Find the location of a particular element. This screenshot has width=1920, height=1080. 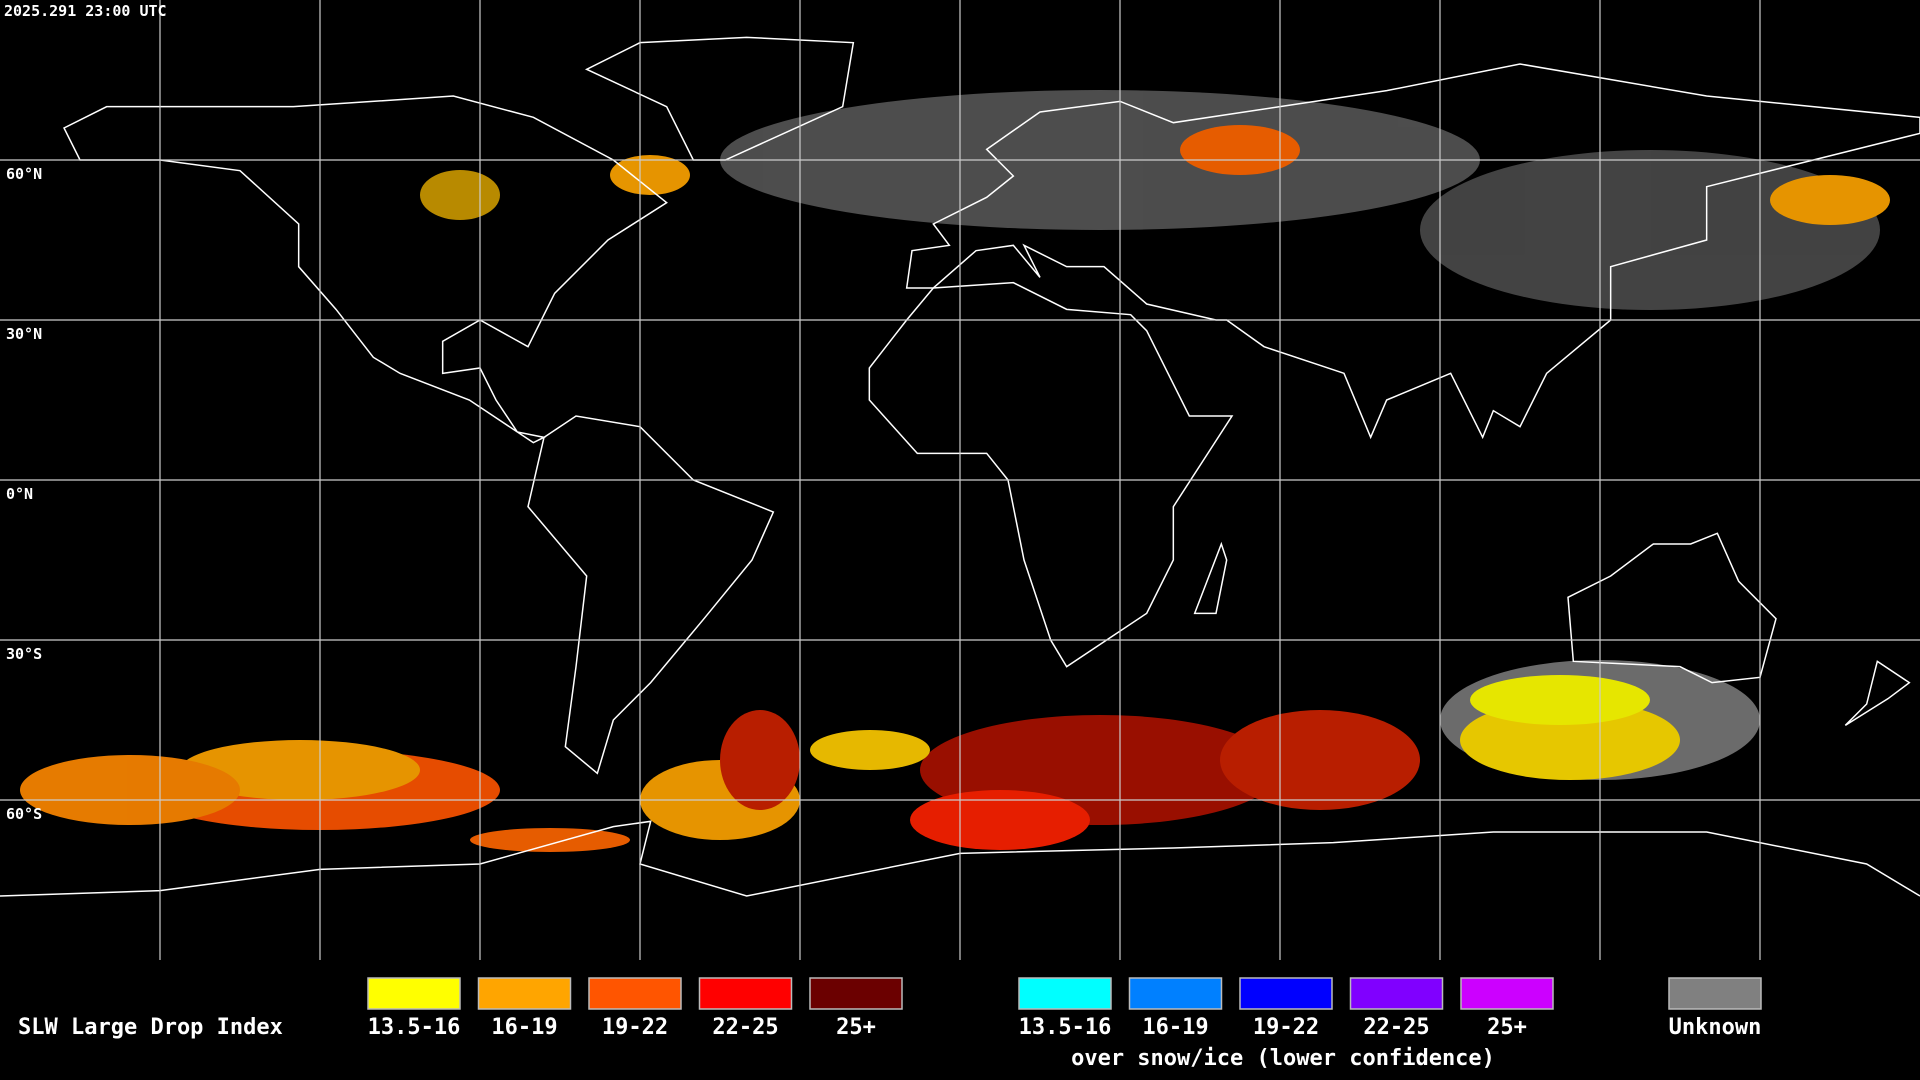

latitude-label: 30°S is located at coordinates (24, 654).